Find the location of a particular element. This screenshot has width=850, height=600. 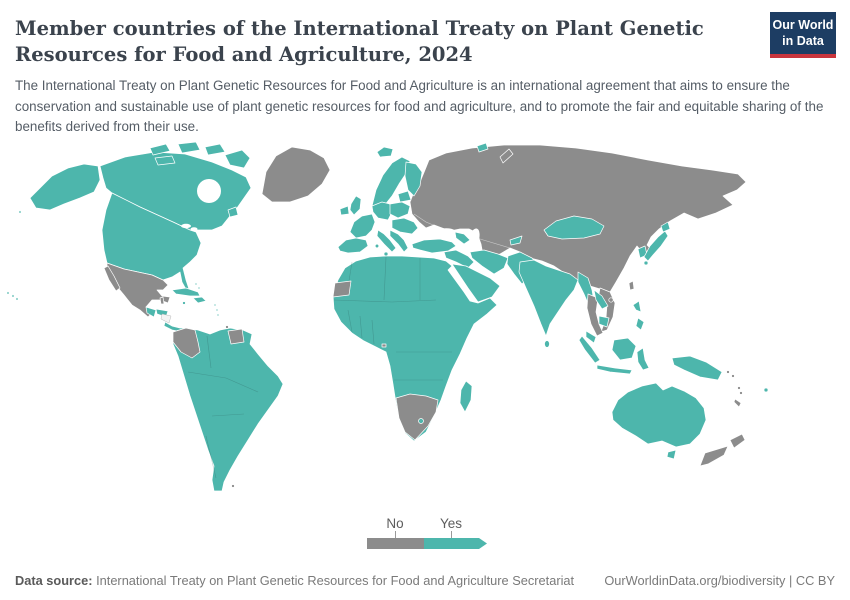

country-colombia is located at coordinates (186, 343).